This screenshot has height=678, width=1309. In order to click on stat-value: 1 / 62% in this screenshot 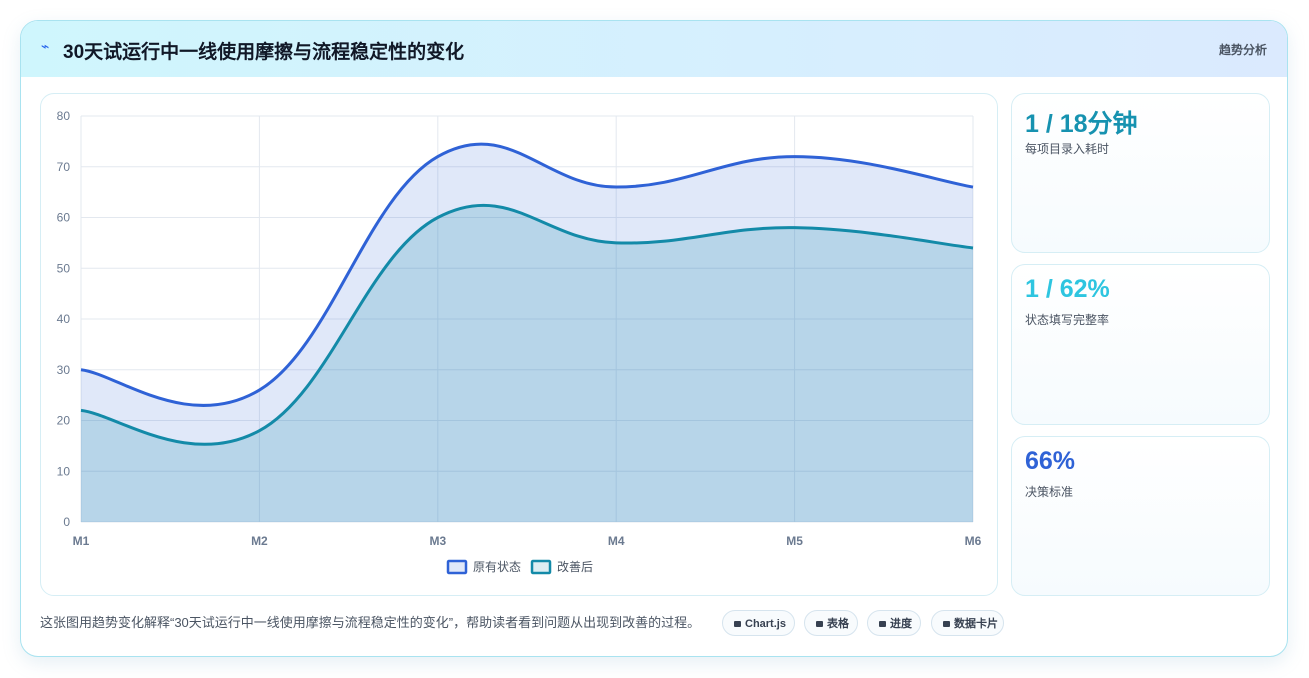, I will do `click(1067, 289)`.